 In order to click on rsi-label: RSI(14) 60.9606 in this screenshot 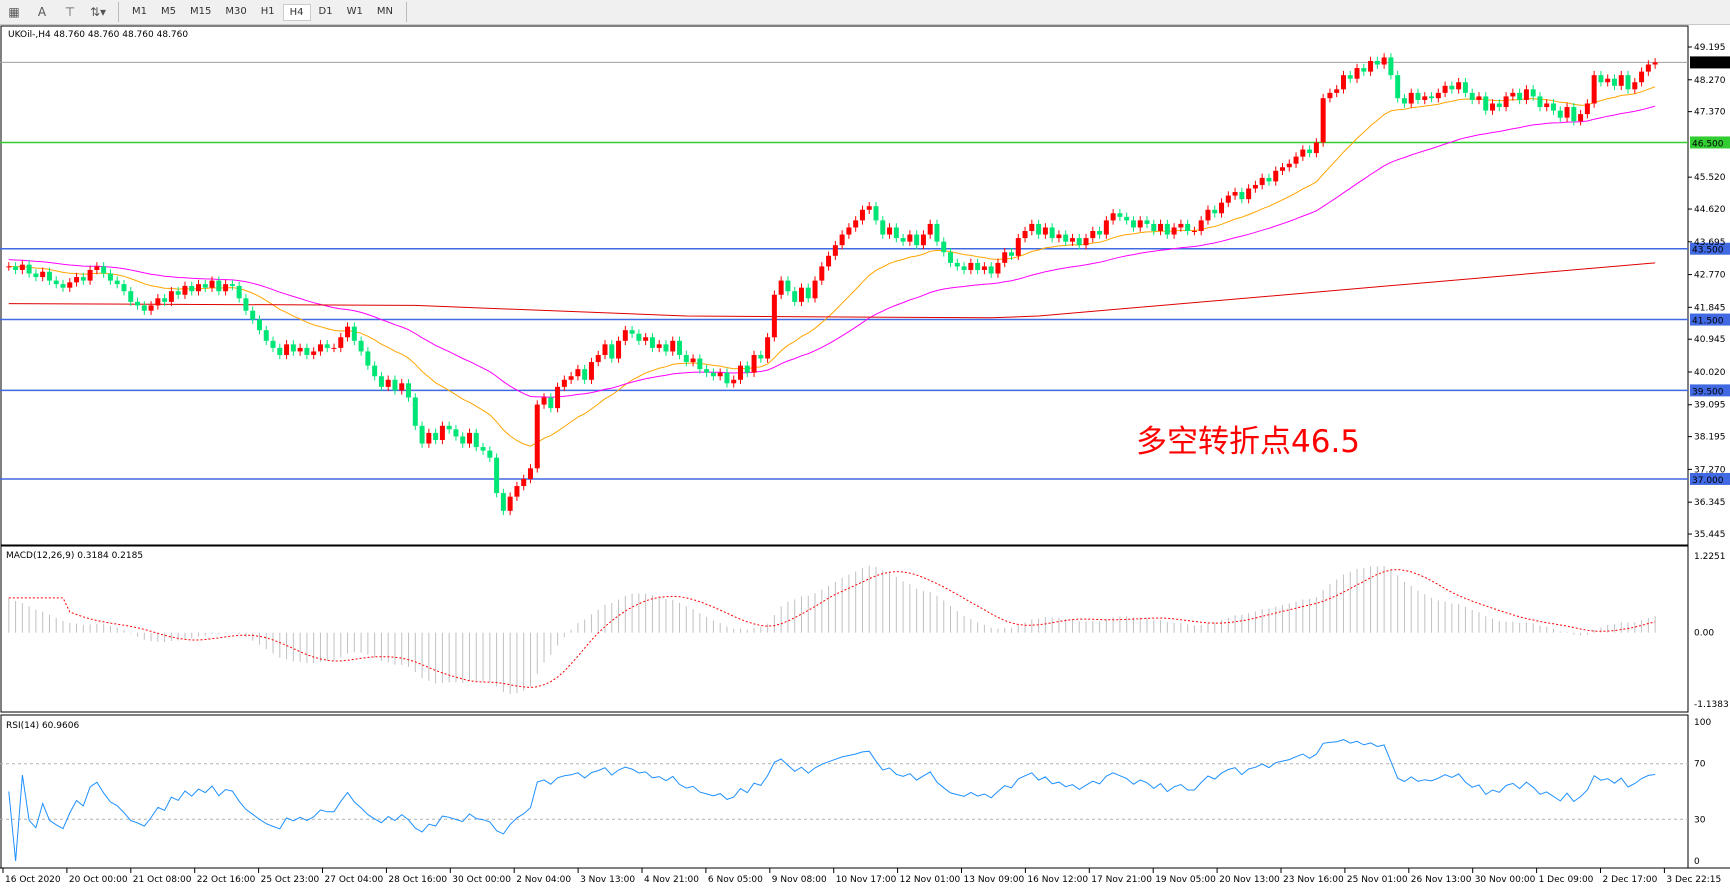, I will do `click(42, 726)`.